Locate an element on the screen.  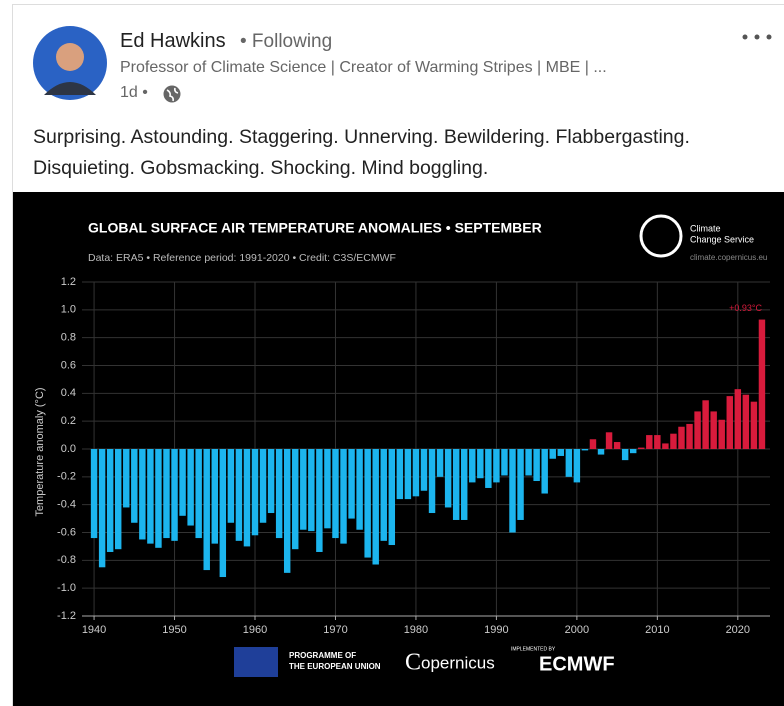
y-tick-label: -1.0 is located at coordinates (66, 588).